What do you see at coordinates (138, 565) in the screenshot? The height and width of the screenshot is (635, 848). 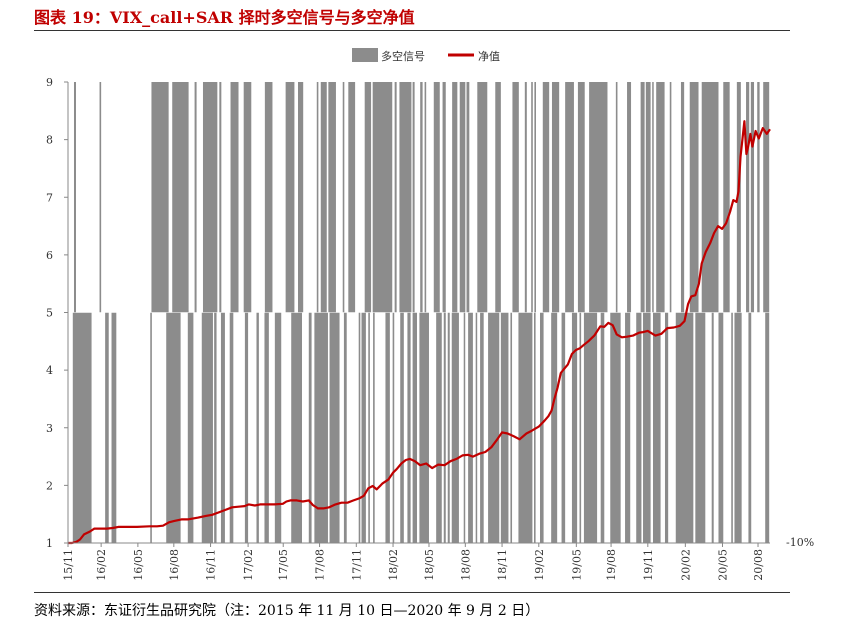 I see `x-tick-label: 16/05` at bounding box center [138, 565].